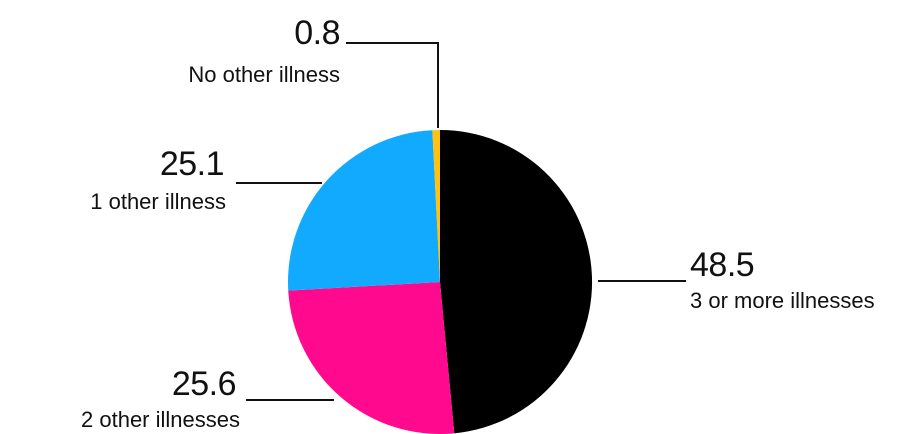 The height and width of the screenshot is (434, 922). Describe the element at coordinates (317, 33) in the screenshot. I see `value-label-no-other: 0.8` at that location.